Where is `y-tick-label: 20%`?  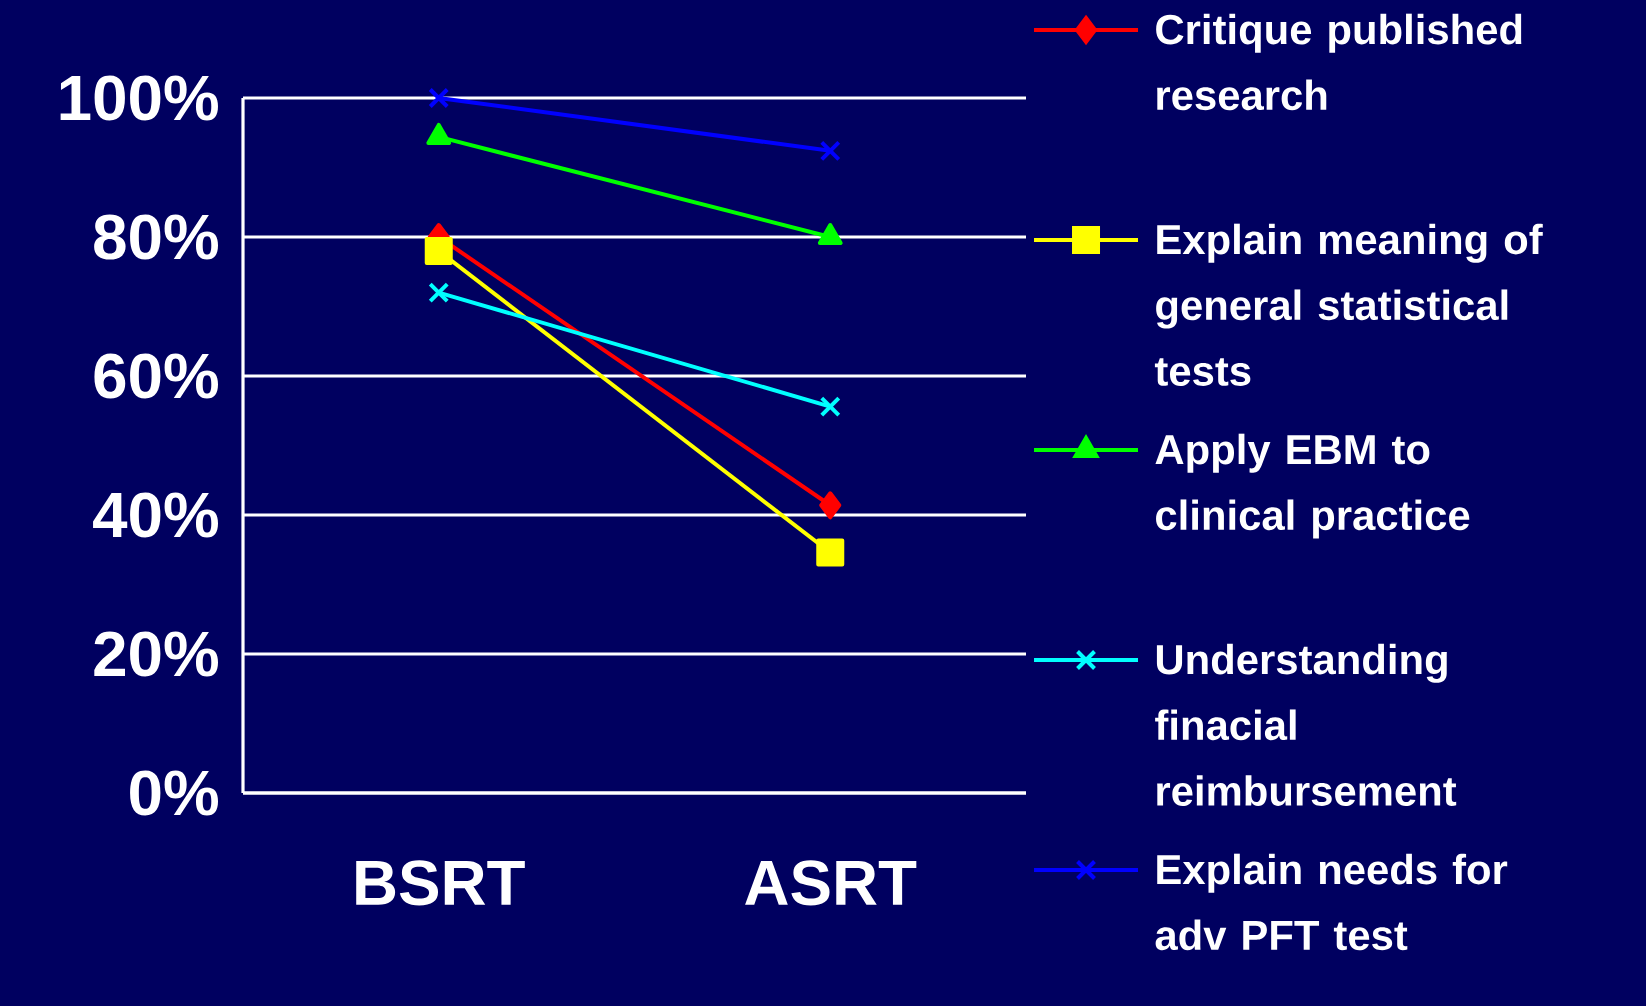 y-tick-label: 20% is located at coordinates (156, 654).